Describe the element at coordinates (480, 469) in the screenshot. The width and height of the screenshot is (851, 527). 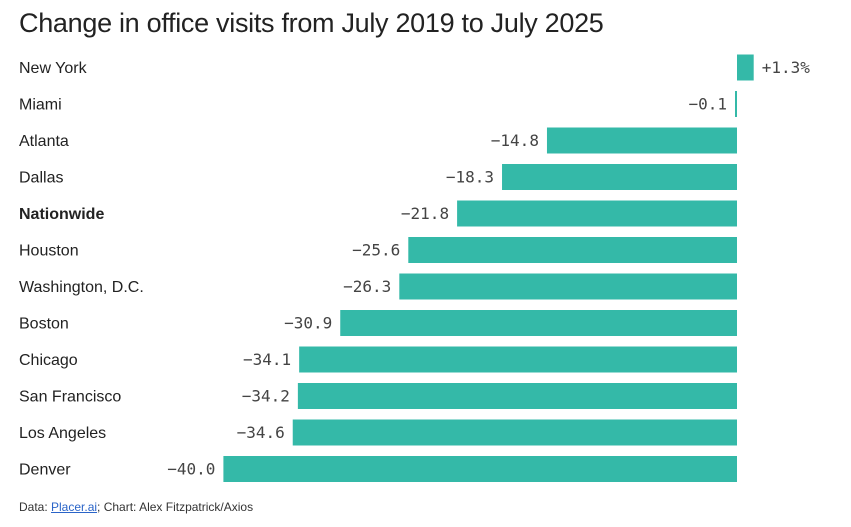
I see `bar-denver` at that location.